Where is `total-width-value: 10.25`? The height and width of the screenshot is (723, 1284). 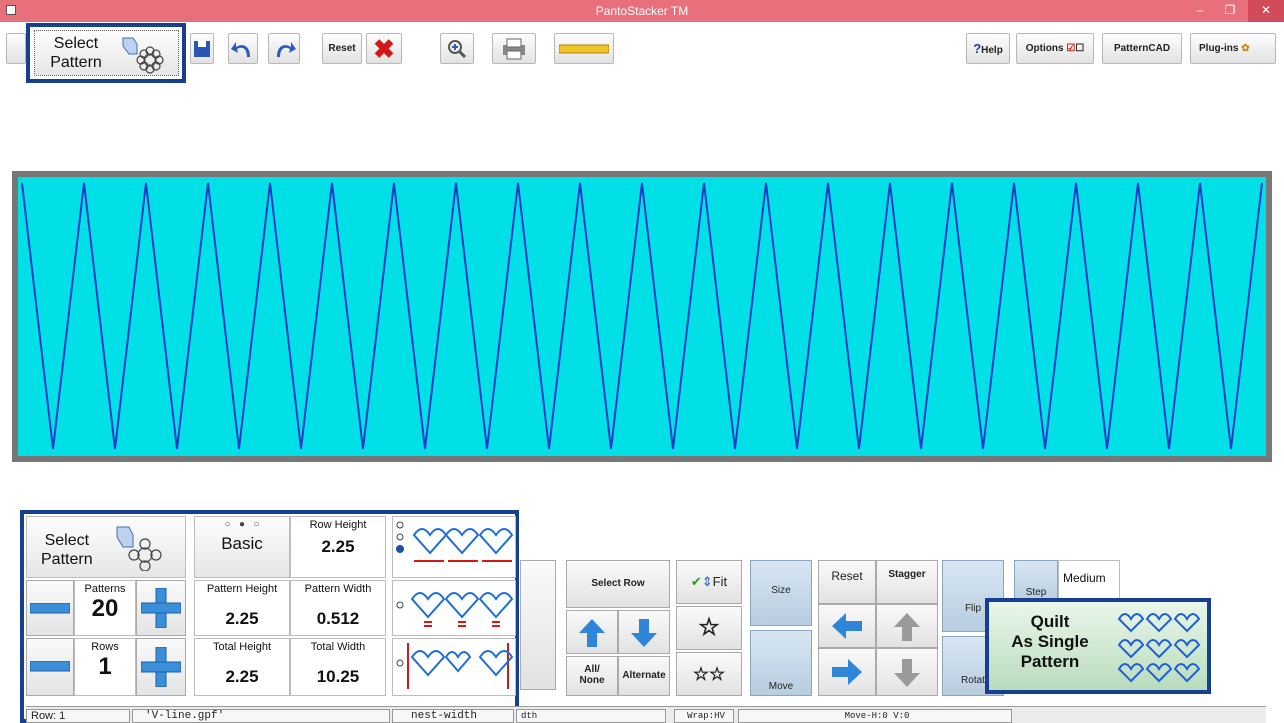
total-width-value: 10.25 is located at coordinates (338, 676).